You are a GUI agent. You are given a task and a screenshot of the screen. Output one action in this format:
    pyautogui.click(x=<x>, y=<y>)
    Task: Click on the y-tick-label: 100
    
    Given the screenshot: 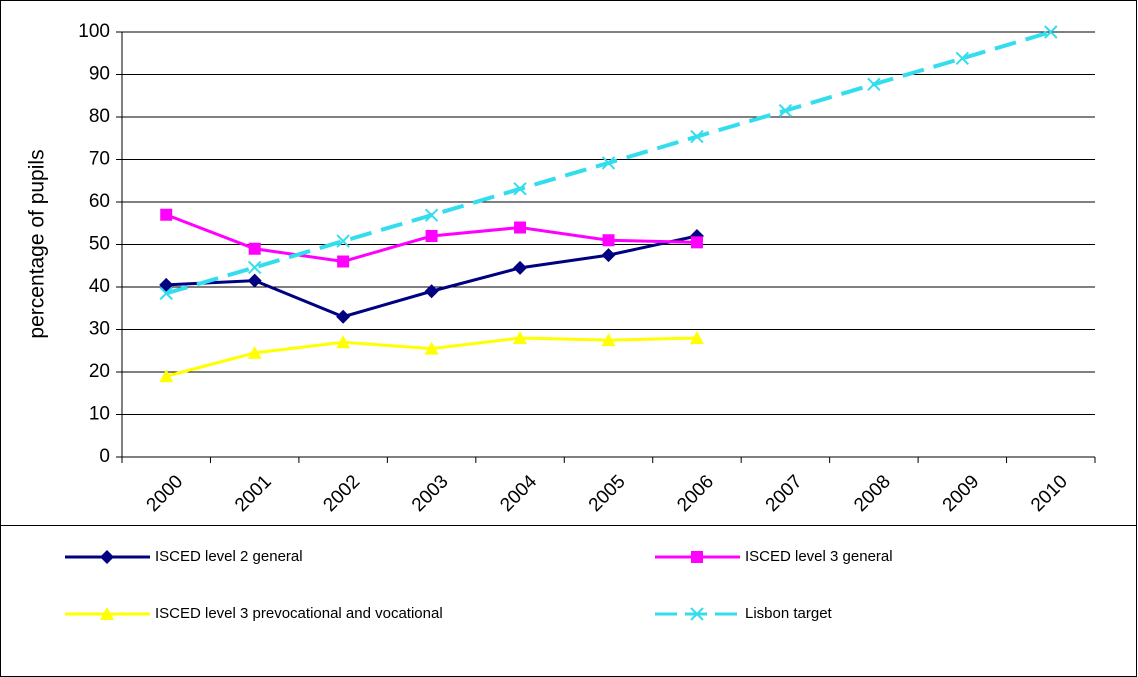 What is the action you would take?
    pyautogui.click(x=94, y=31)
    